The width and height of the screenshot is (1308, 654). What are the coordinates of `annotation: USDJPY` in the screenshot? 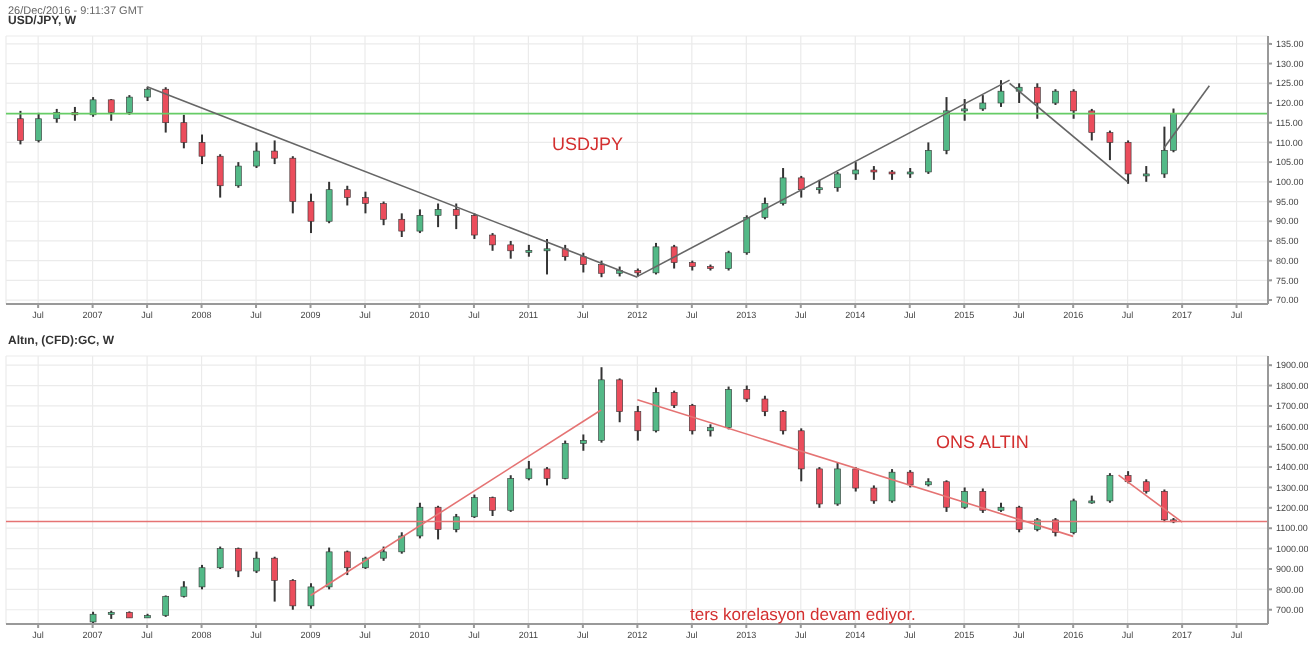 It's located at (588, 144).